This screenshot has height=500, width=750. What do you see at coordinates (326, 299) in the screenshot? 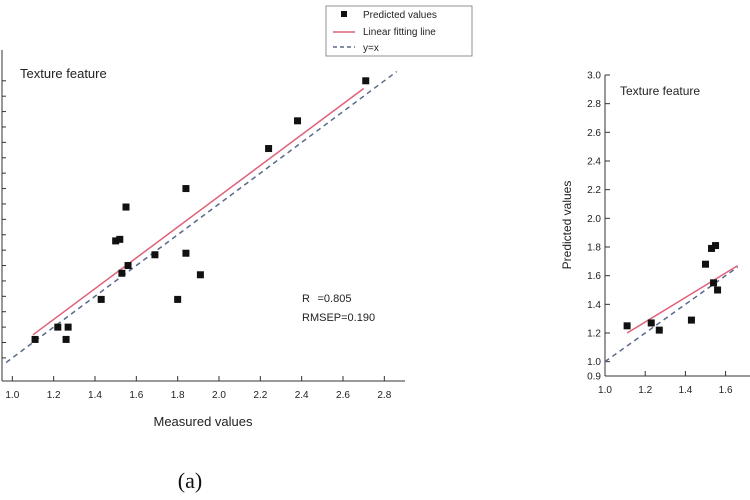
I see `left-stat-r2: R=0.805` at bounding box center [326, 299].